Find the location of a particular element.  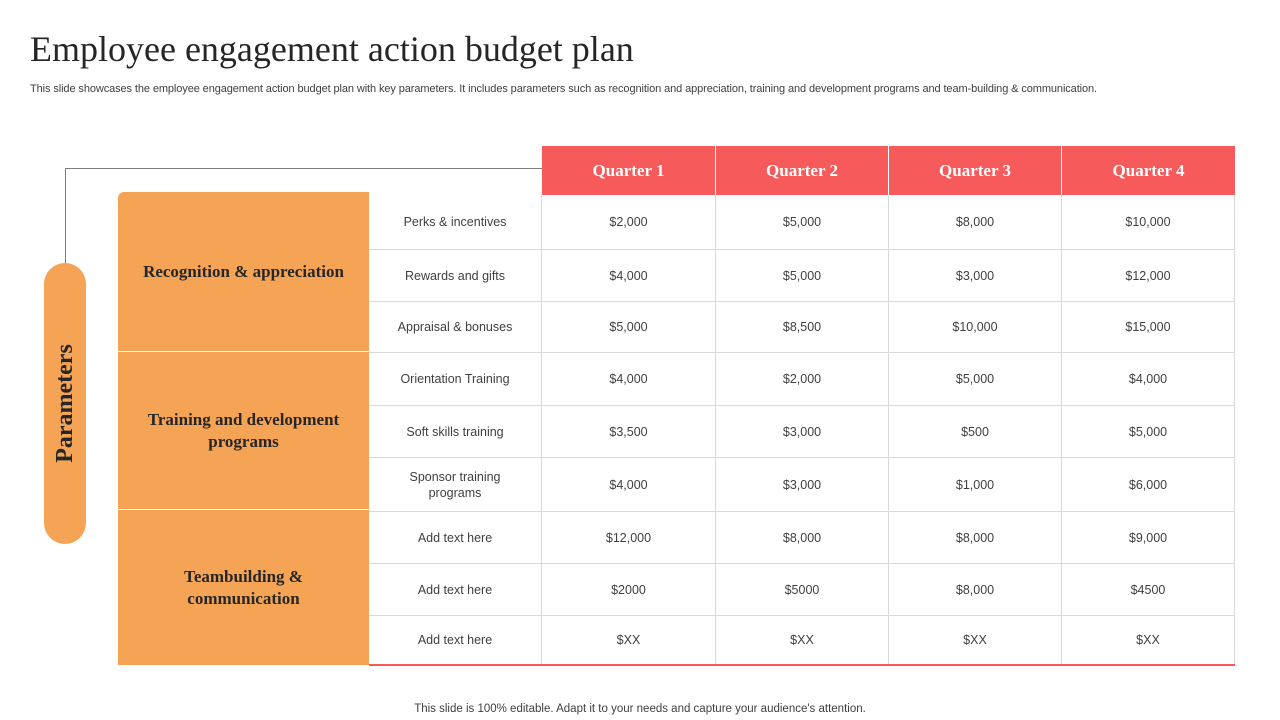

row-parameter: Appraisal & bonuses is located at coordinates (455, 327).